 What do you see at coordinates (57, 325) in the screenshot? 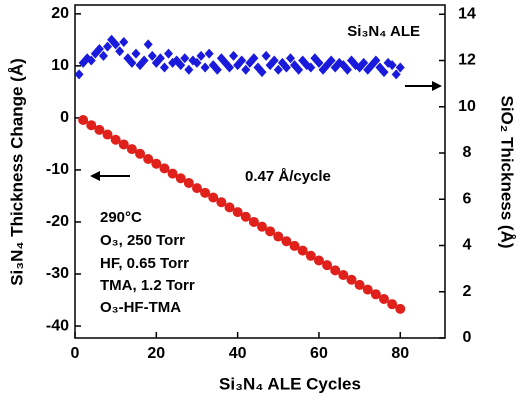
I see `y-tick-label: -40` at bounding box center [57, 325].